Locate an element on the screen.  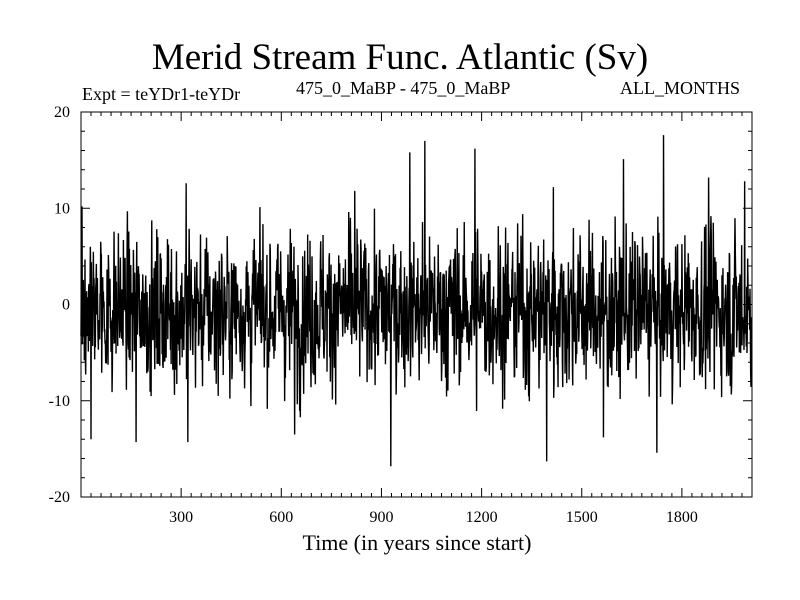
y-tick-label: 0 is located at coordinates (66, 305).